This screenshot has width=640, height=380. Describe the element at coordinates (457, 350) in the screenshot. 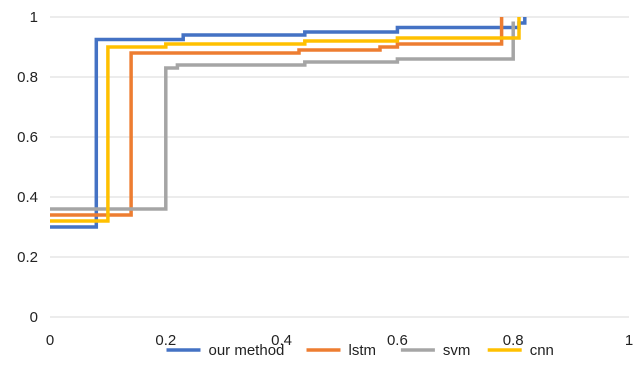

I see `legend-label: svm` at that location.